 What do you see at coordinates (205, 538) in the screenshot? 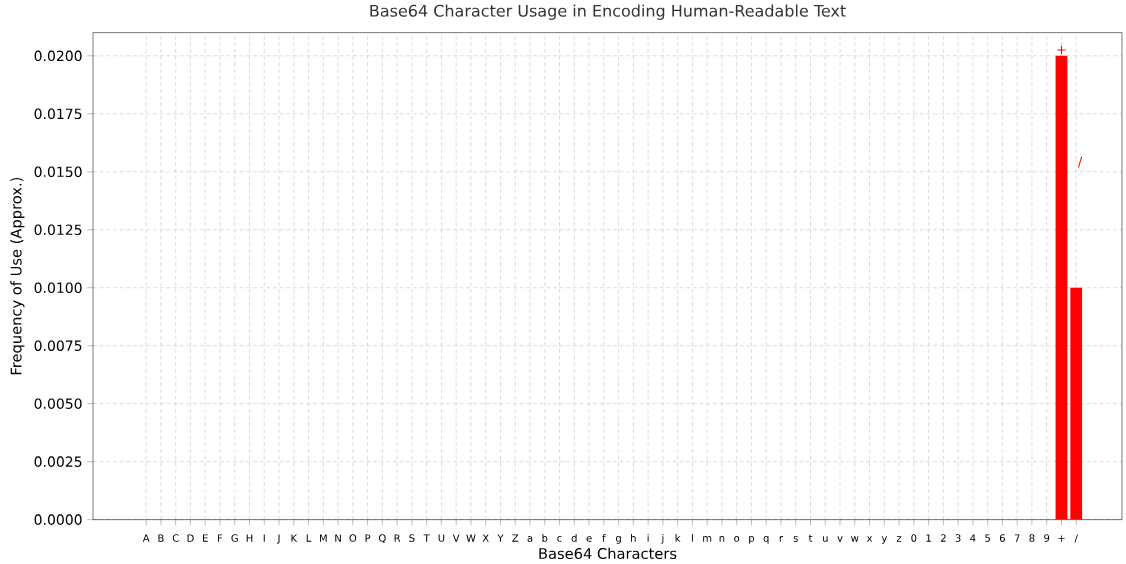
I see `x-tick-label: E` at bounding box center [205, 538].